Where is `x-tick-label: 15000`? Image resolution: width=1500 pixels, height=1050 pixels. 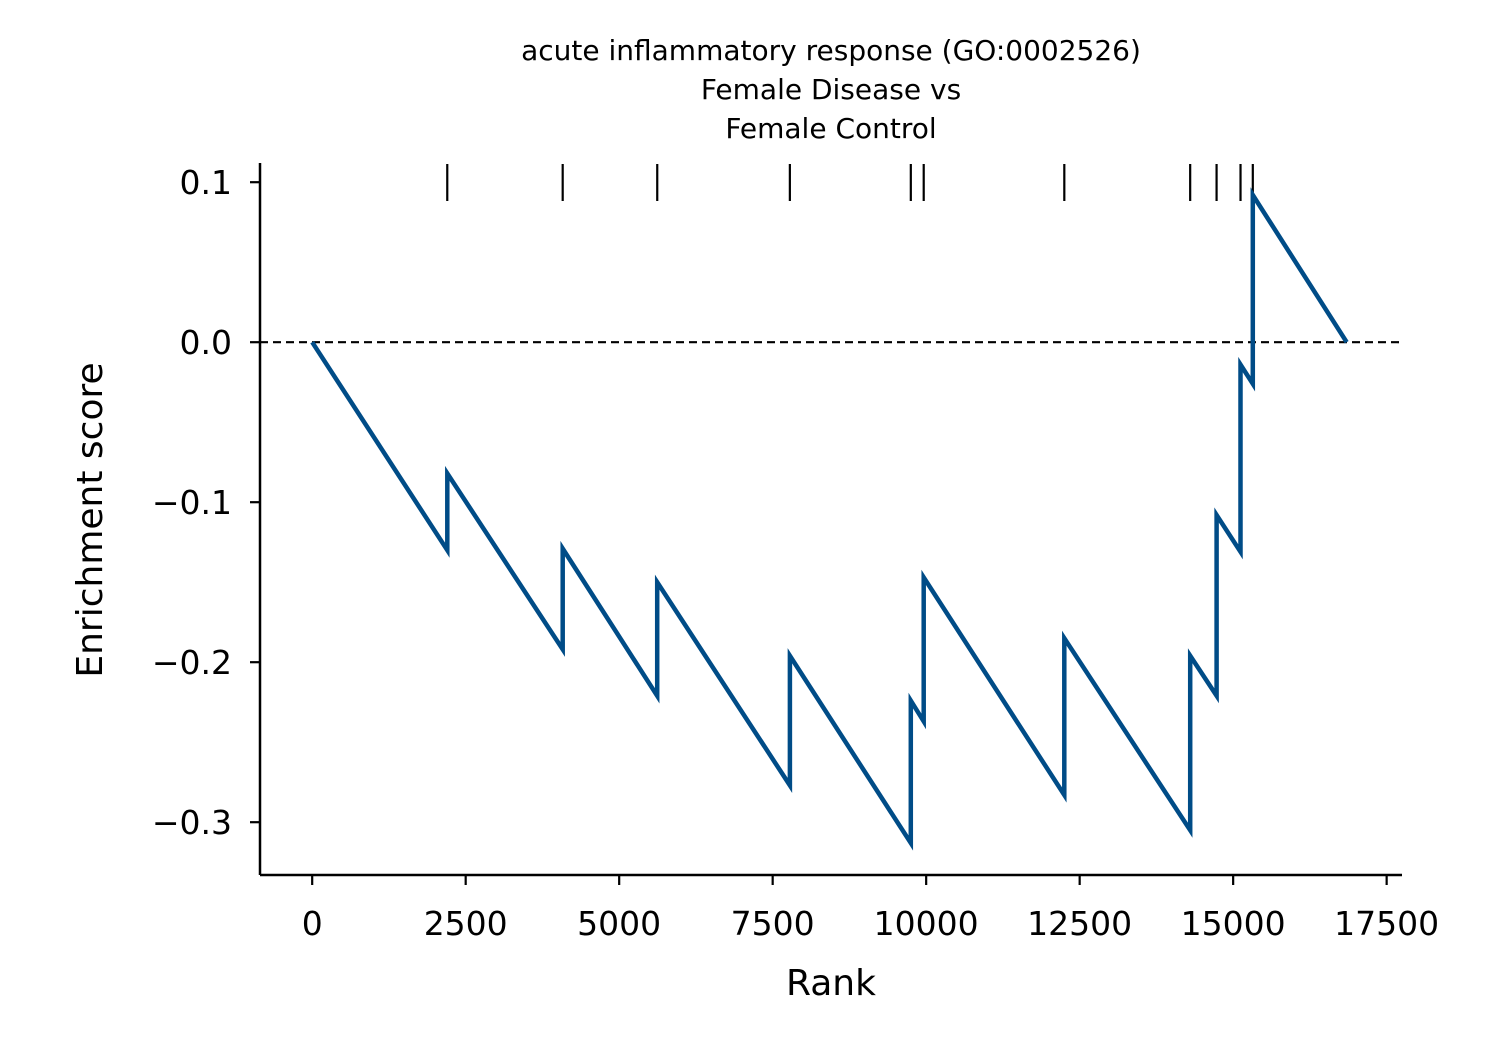
x-tick-label: 15000 is located at coordinates (1233, 923).